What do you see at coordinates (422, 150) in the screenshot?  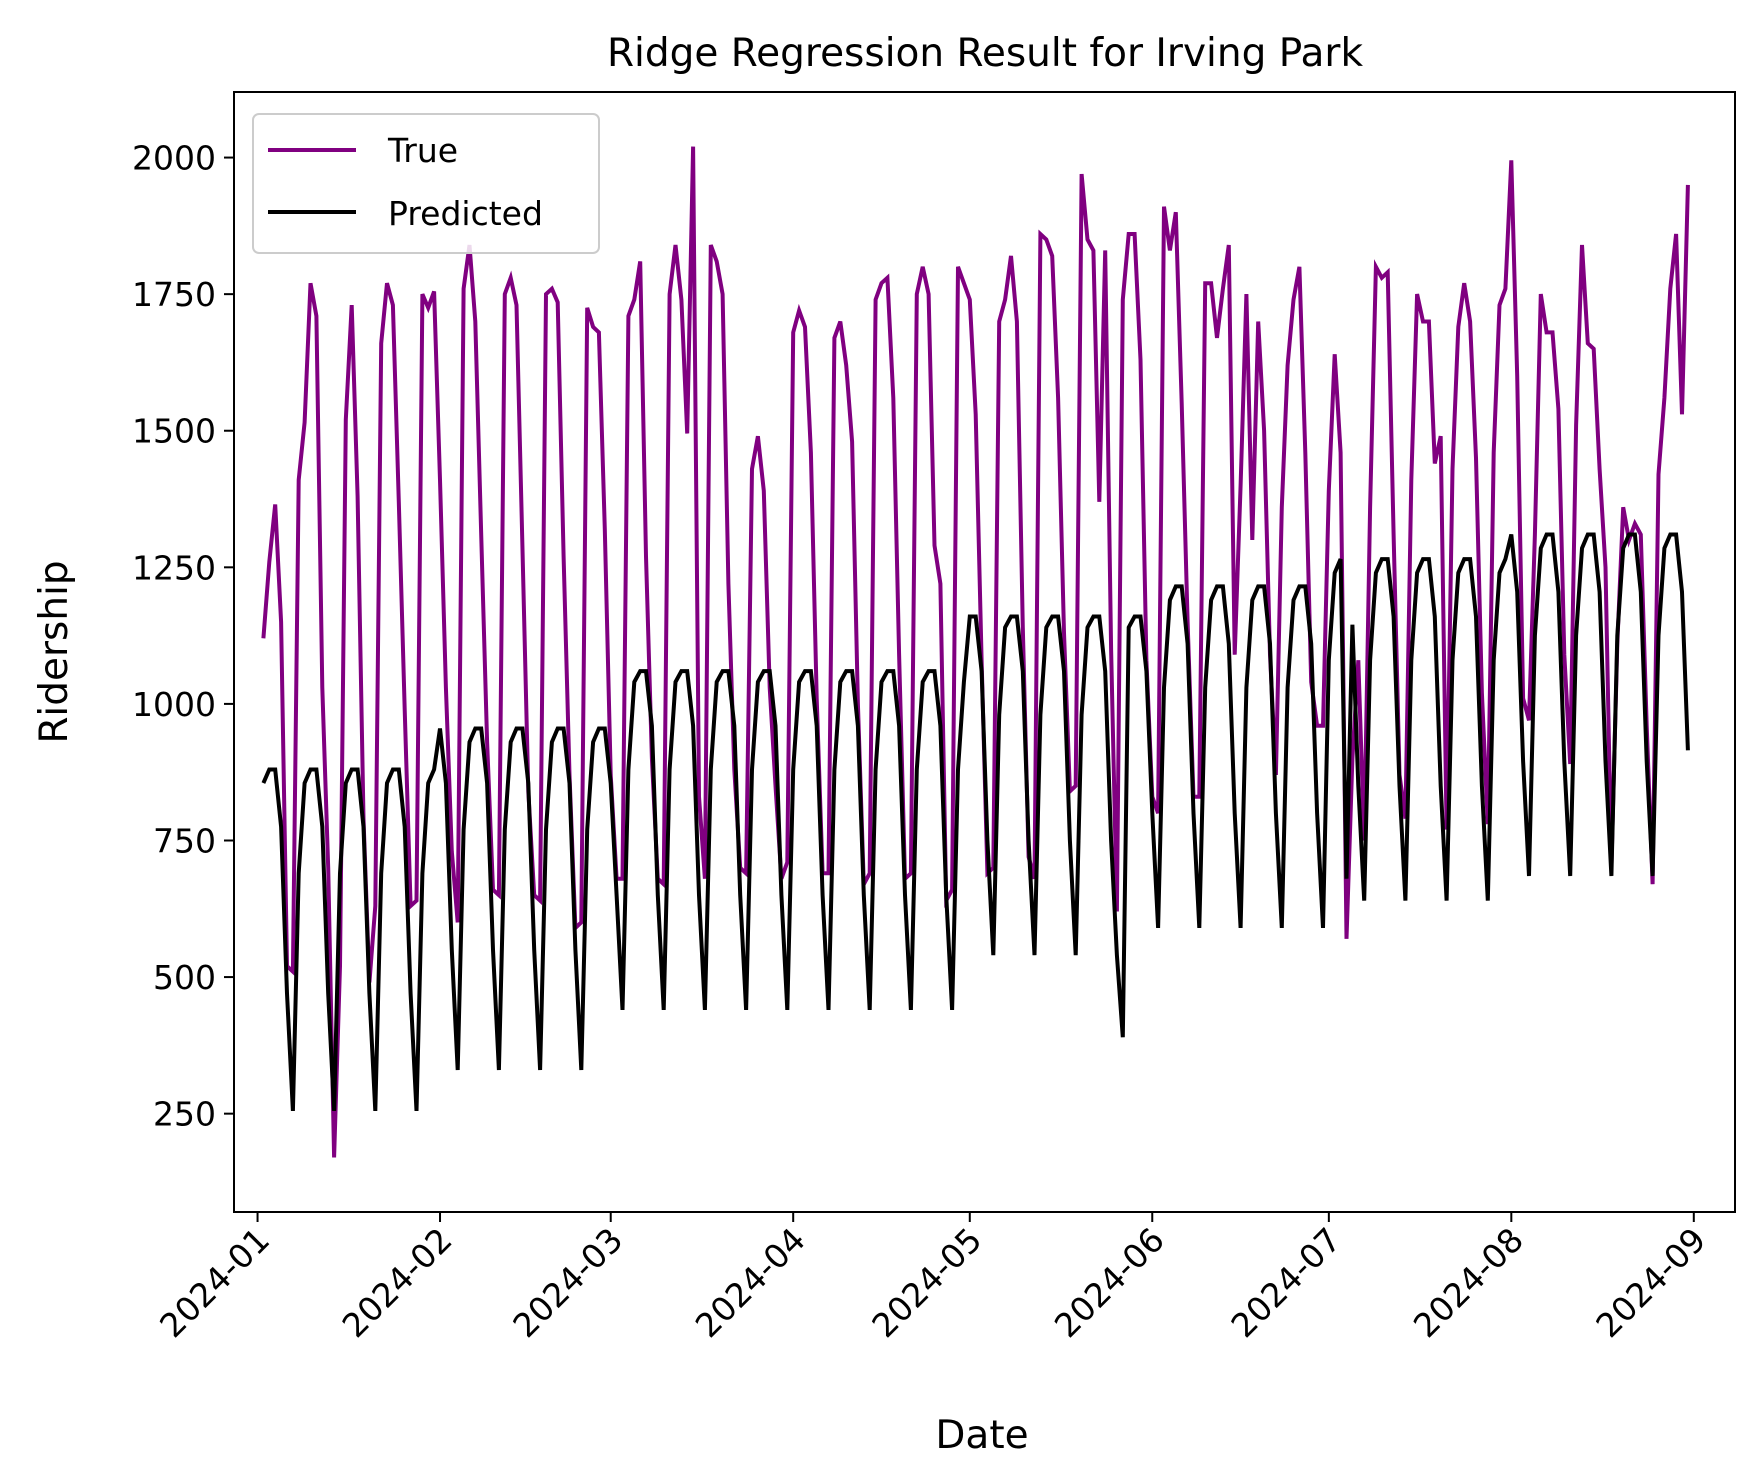 I see `legend-label-true: True` at bounding box center [422, 150].